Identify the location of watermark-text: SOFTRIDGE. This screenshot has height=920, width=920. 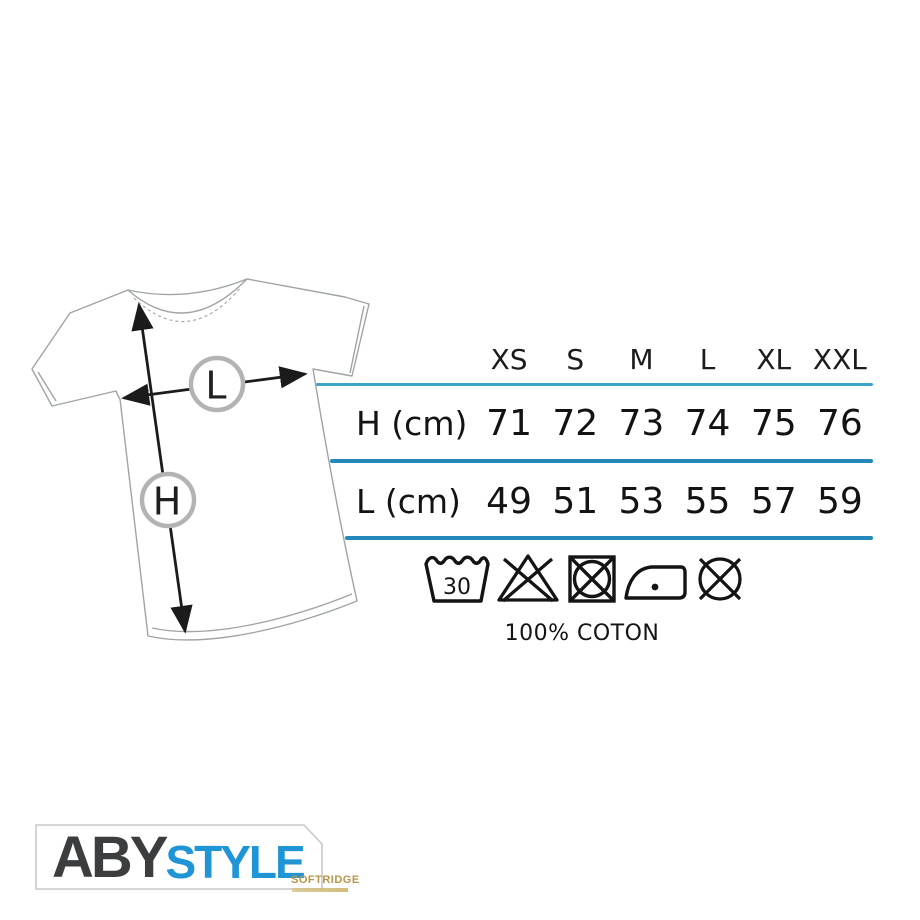
(325, 880).